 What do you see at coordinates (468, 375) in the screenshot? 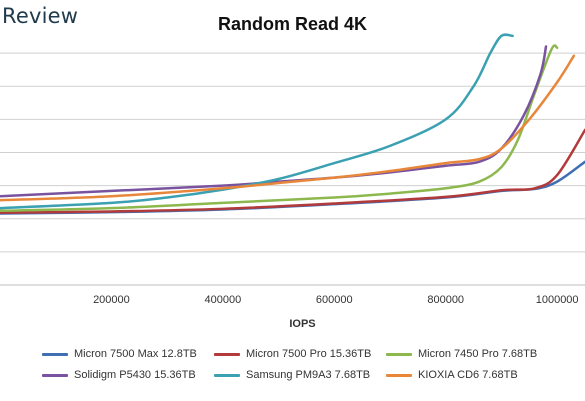
I see `legend-label: KIOXIA CD6 7.68TB` at bounding box center [468, 375].